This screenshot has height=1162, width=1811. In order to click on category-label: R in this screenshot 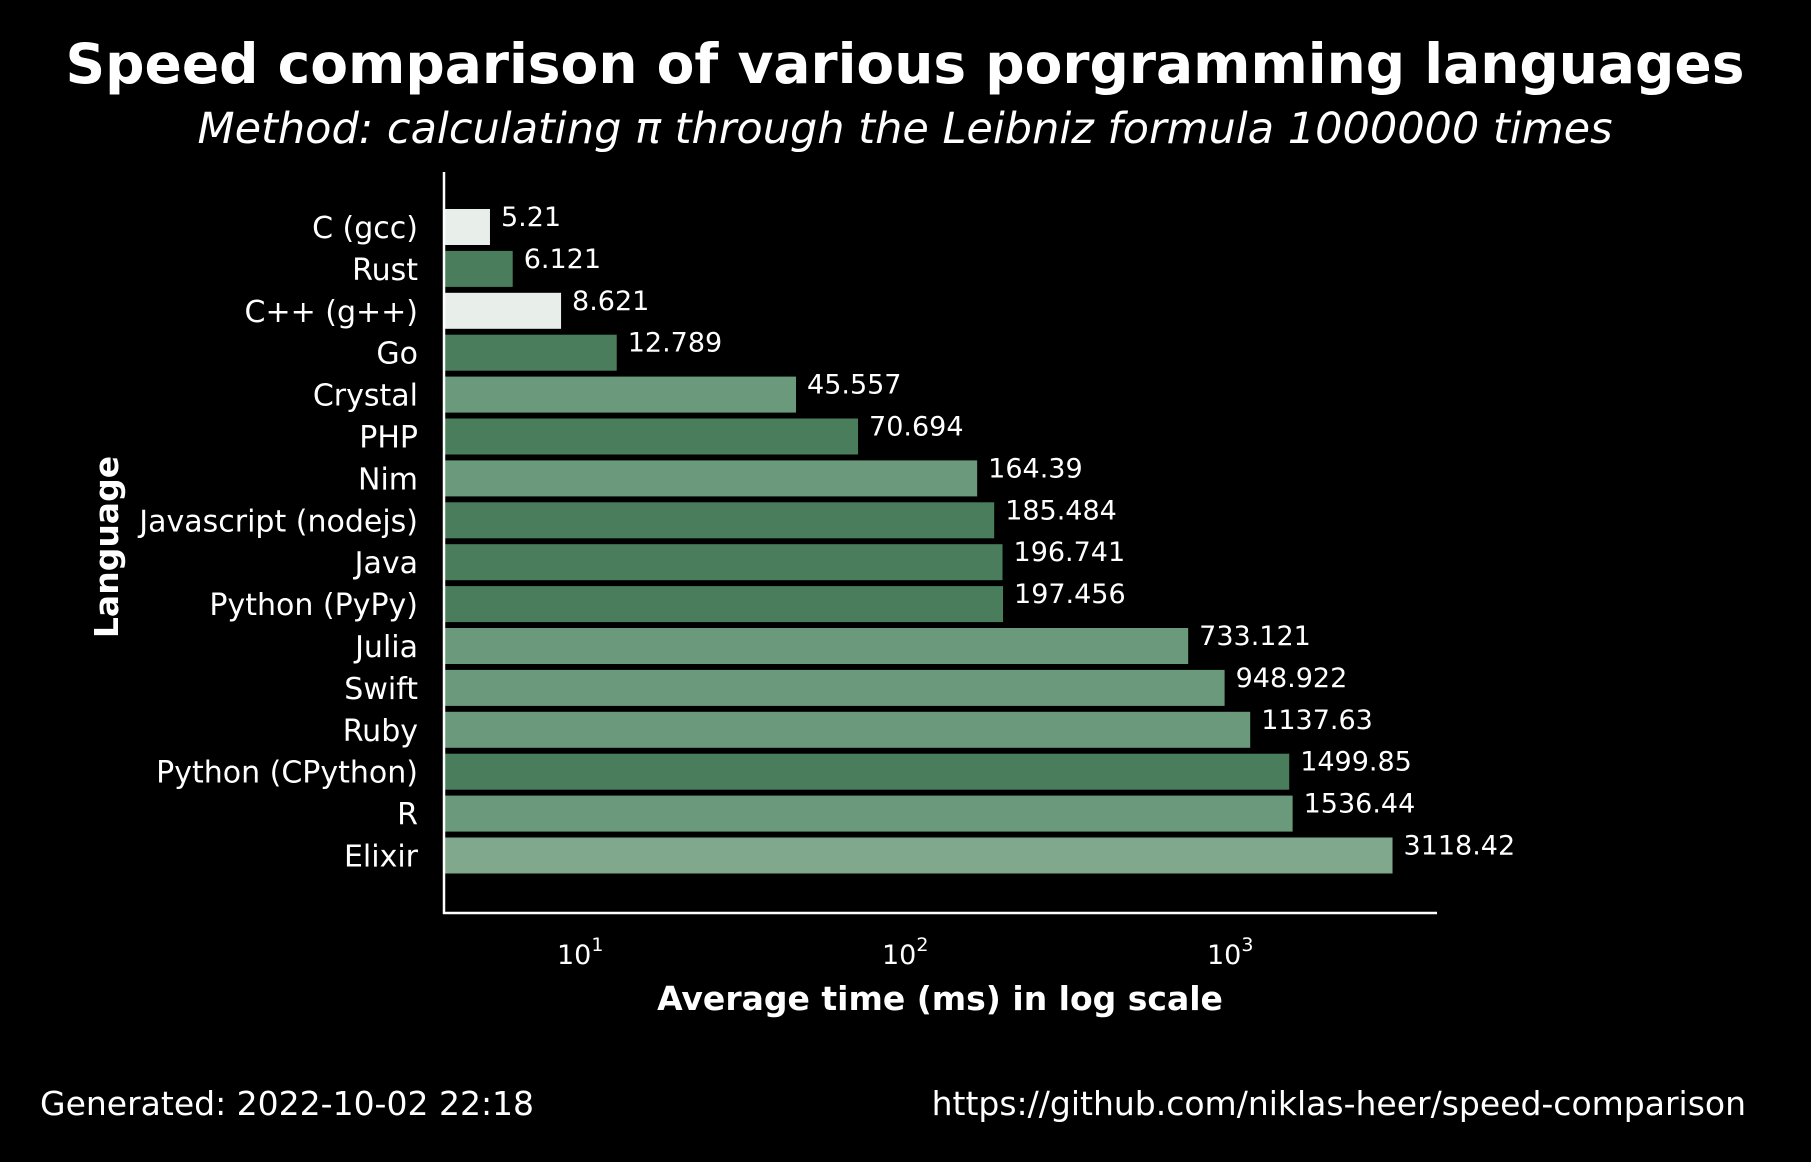, I will do `click(407, 815)`.